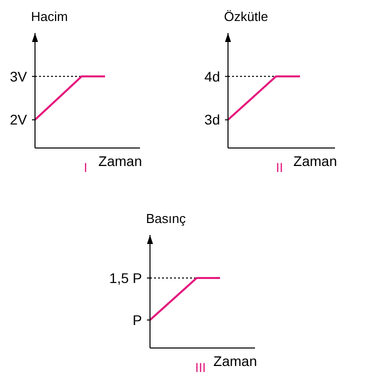 The image size is (376, 385). What do you see at coordinates (137, 320) in the screenshot?
I see `text: P` at bounding box center [137, 320].